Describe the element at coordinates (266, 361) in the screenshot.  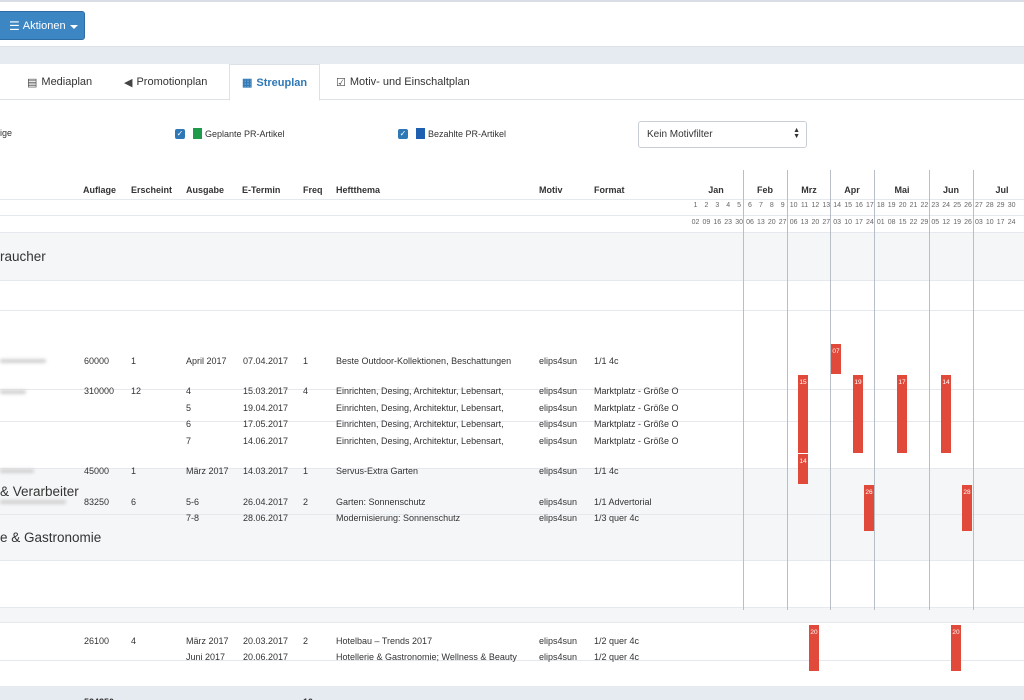
I see `cell-etermin: 07.04.2017` at that location.